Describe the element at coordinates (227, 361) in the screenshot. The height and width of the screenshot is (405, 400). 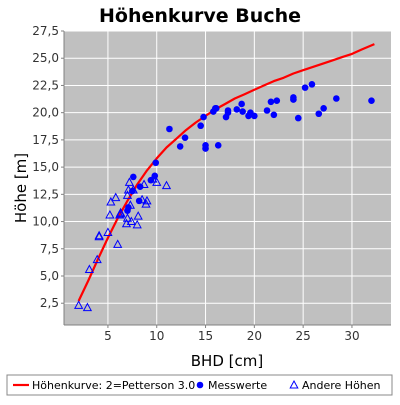
I see `x-axis-label: BHD [cm]` at that location.